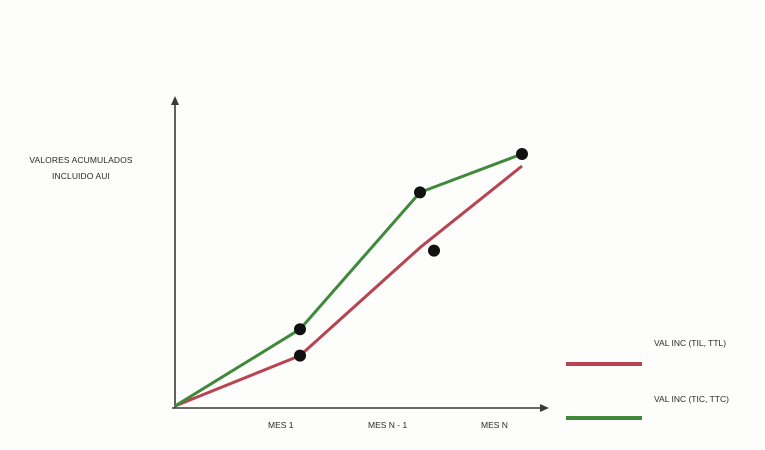 This screenshot has width=765, height=450. What do you see at coordinates (81, 168) in the screenshot?
I see `y-axis-label: VALORES ACUMULADOS INCLUIDO AUI` at bounding box center [81, 168].